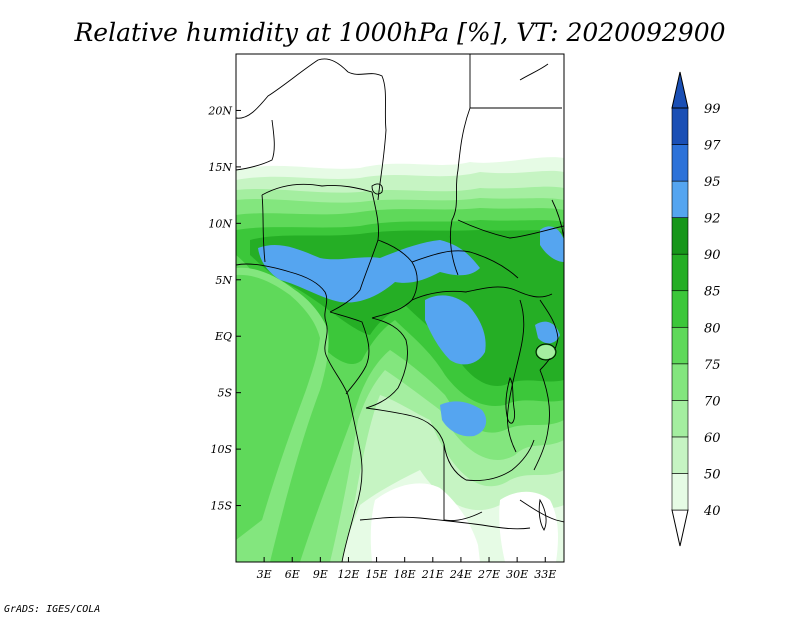 This screenshot has height=618, width=800. What do you see at coordinates (377, 574) in the screenshot?
I see `lon-tick-label: 15E` at bounding box center [377, 574].